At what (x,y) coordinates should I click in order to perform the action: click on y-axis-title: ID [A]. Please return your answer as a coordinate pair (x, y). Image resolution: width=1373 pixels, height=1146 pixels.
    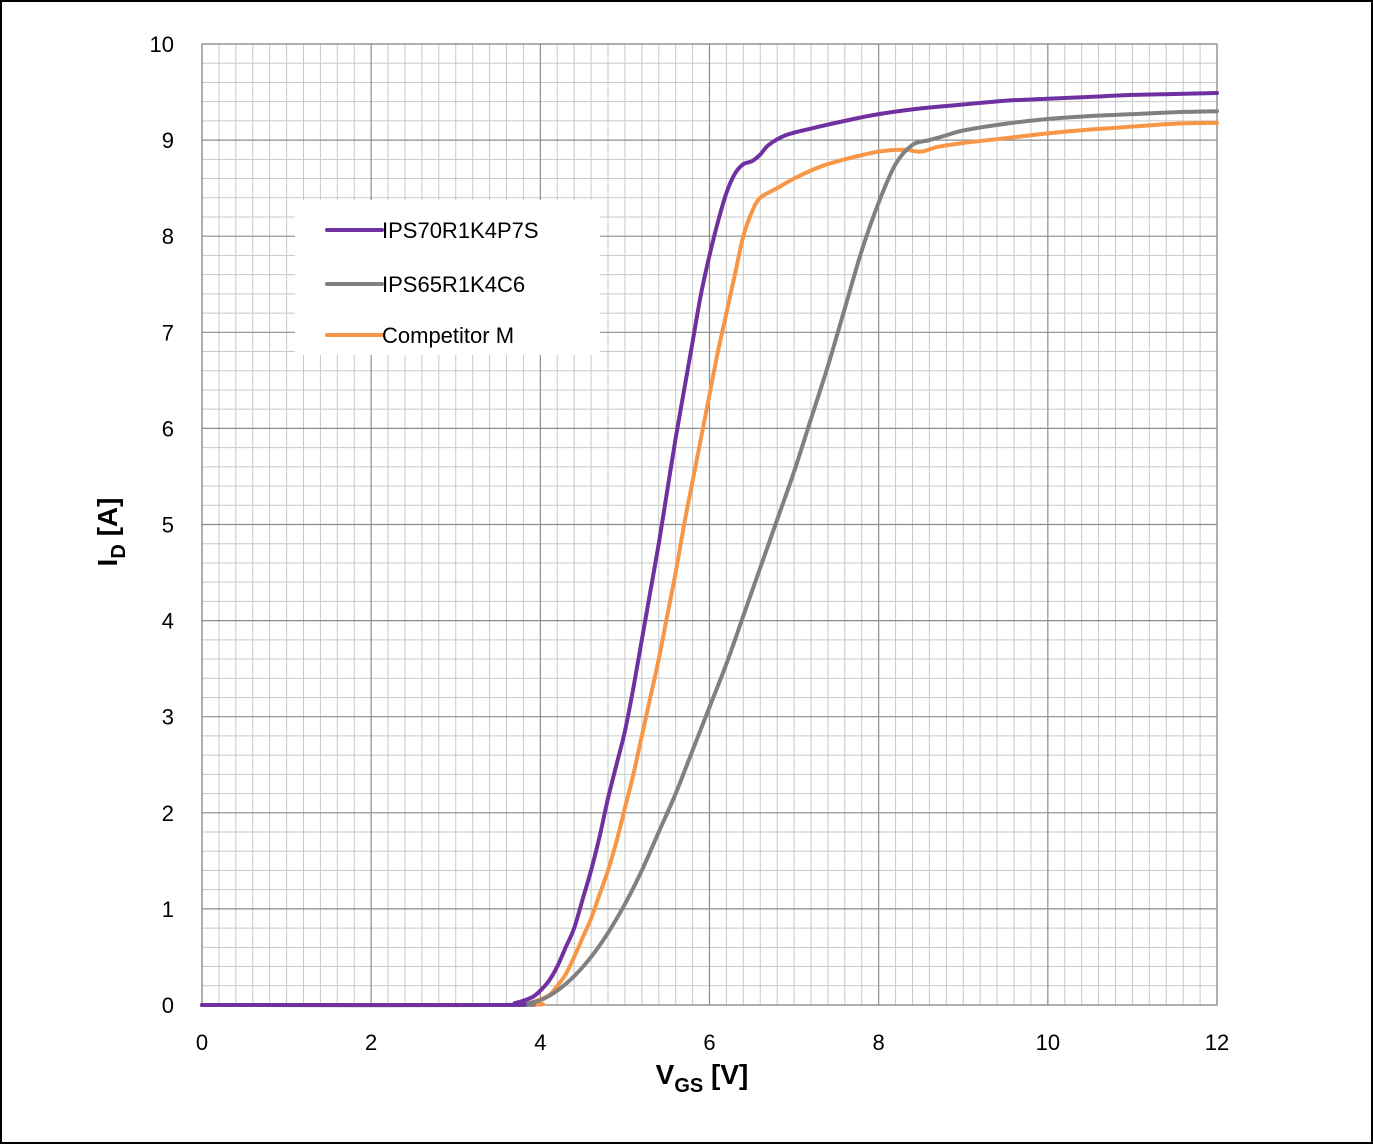
    Looking at the image, I should click on (111, 532).